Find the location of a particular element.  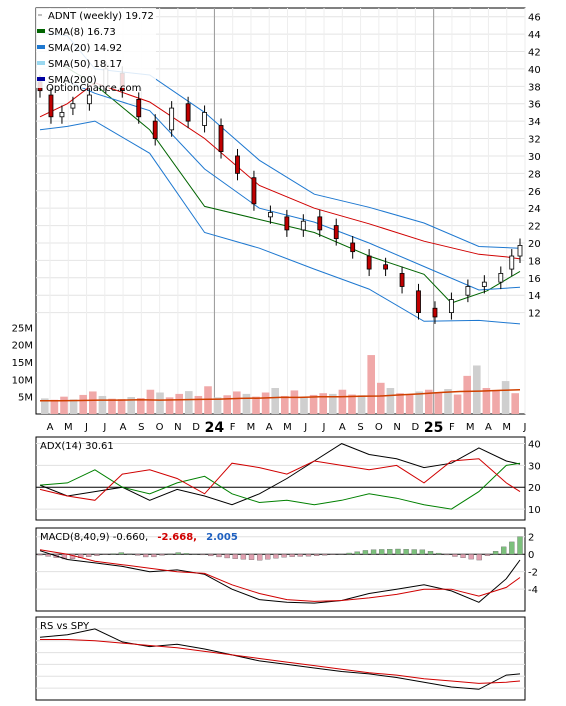

rs-panel: RS vs SPY is located at coordinates (280, 658).